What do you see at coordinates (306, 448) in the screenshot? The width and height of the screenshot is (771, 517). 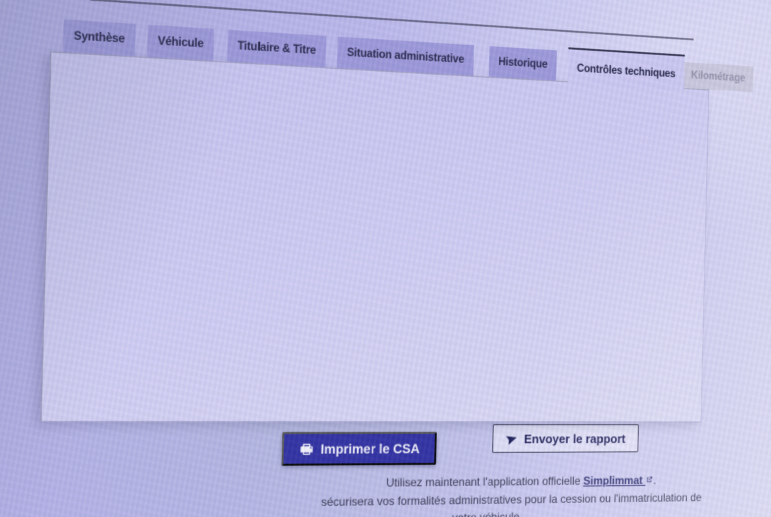 I see `printer-icon` at bounding box center [306, 448].